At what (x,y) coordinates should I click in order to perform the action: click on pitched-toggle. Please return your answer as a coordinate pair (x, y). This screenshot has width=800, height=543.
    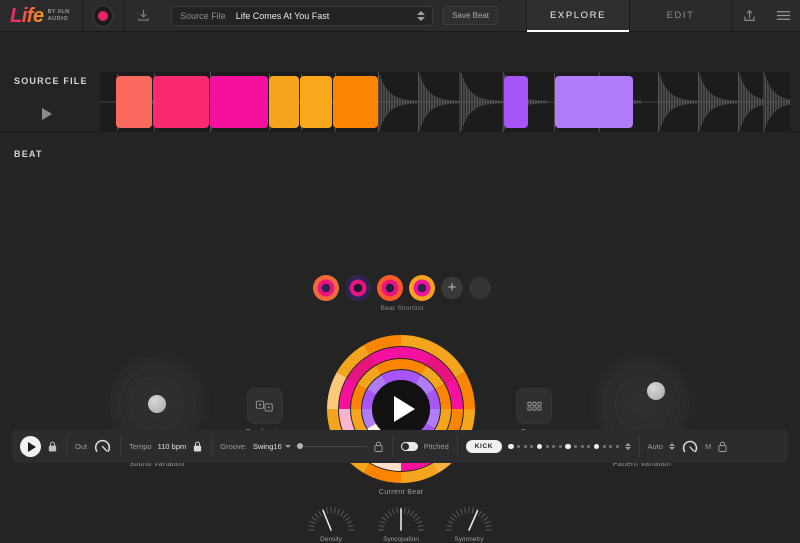
    Looking at the image, I should click on (409, 446).